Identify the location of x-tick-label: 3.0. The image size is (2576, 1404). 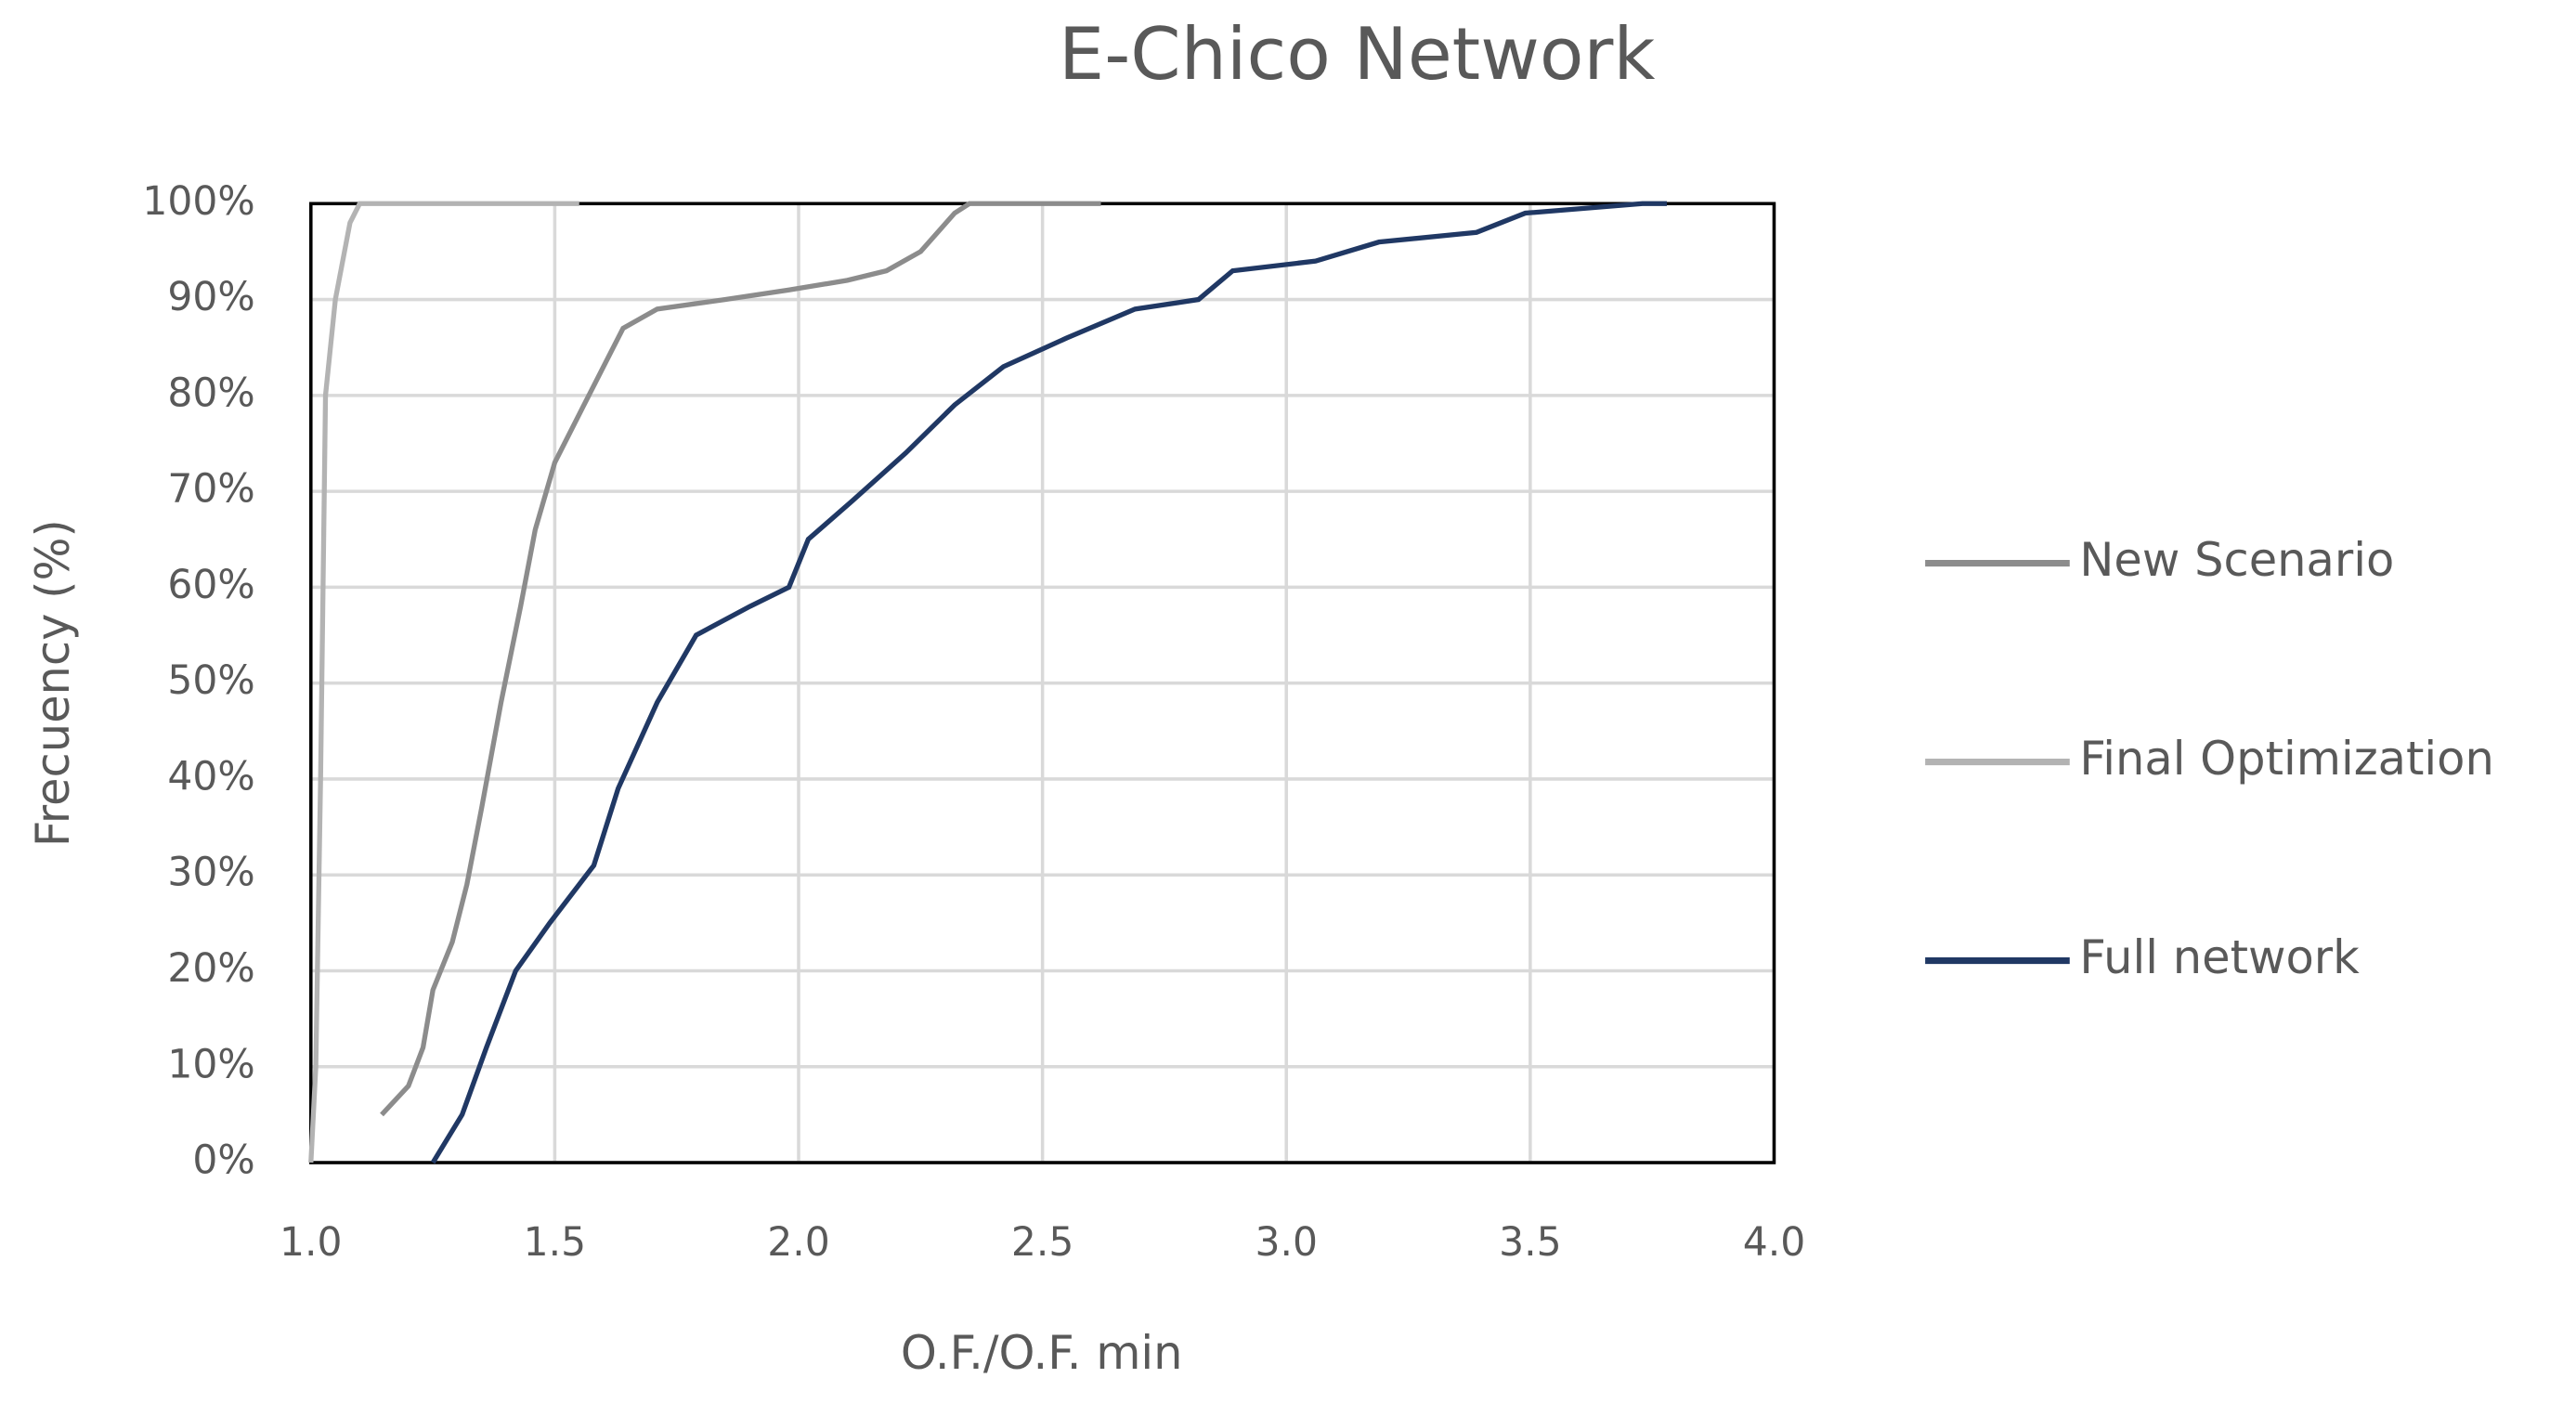
(1286, 1243).